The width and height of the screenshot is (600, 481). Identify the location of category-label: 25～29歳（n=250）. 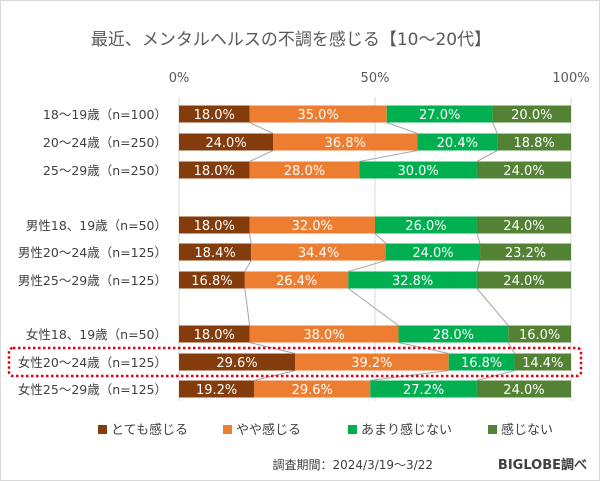
(105, 170).